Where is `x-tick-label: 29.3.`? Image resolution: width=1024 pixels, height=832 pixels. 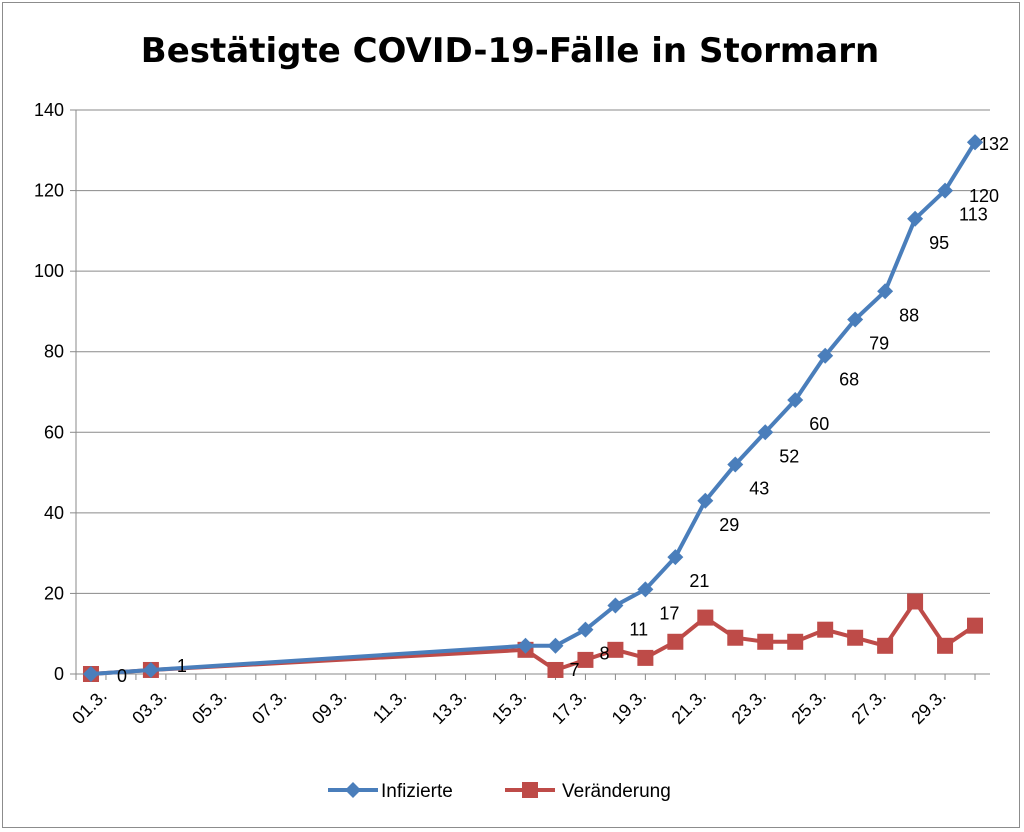 x-tick-label: 29.3. is located at coordinates (928, 707).